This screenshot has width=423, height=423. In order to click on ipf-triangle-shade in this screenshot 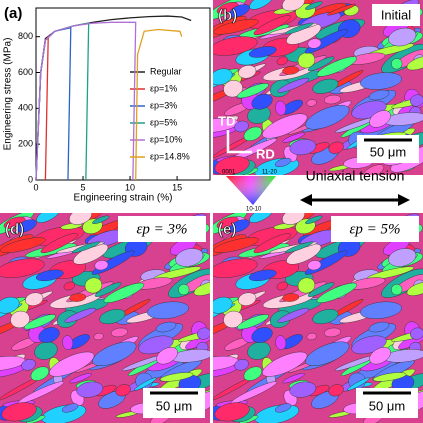, I will do `click(251, 190)`.